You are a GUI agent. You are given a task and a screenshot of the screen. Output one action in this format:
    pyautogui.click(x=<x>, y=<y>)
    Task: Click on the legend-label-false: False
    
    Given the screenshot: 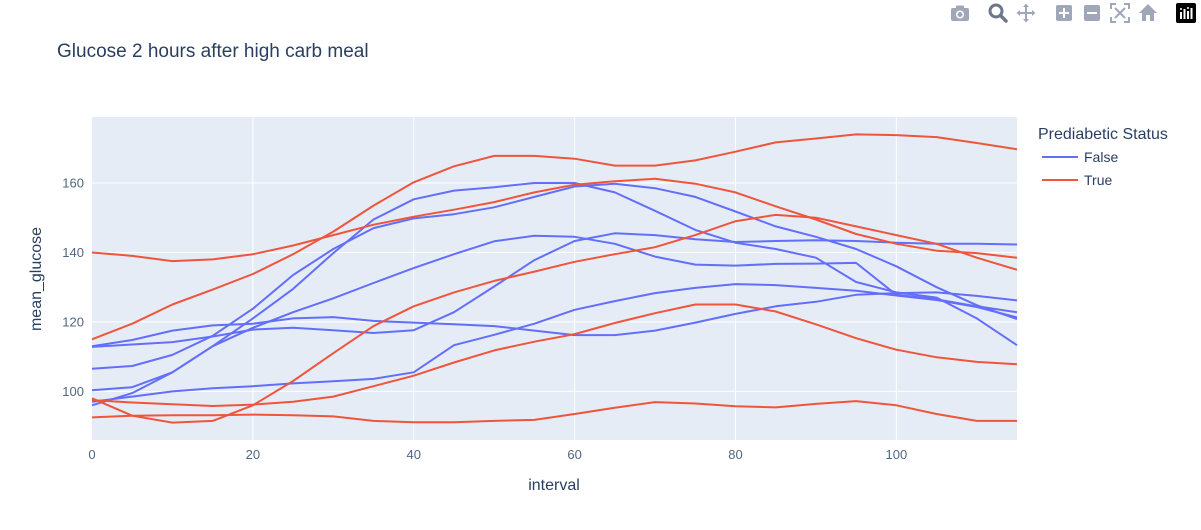 What is the action you would take?
    pyautogui.click(x=1101, y=157)
    